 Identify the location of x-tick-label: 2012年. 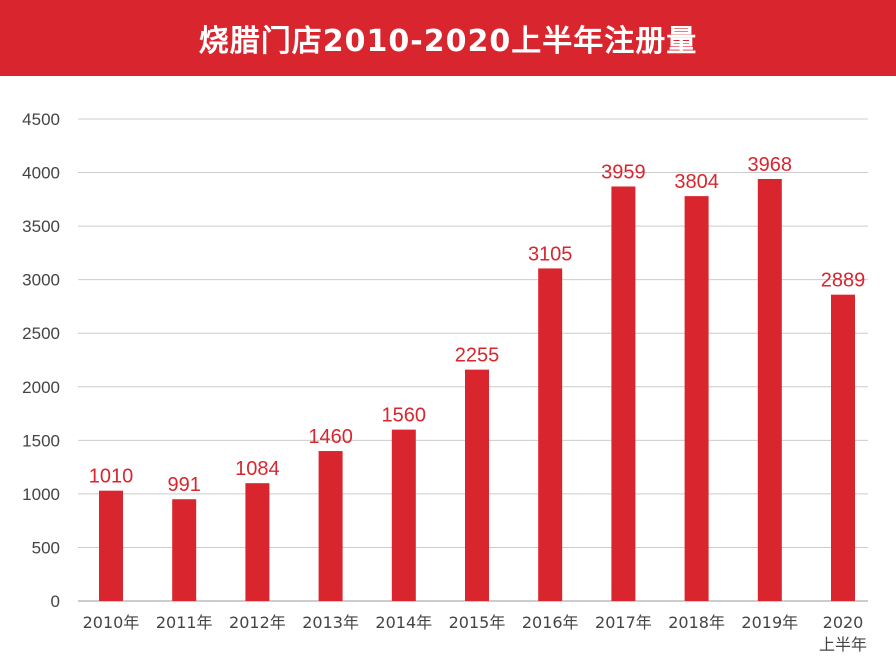
(257, 622).